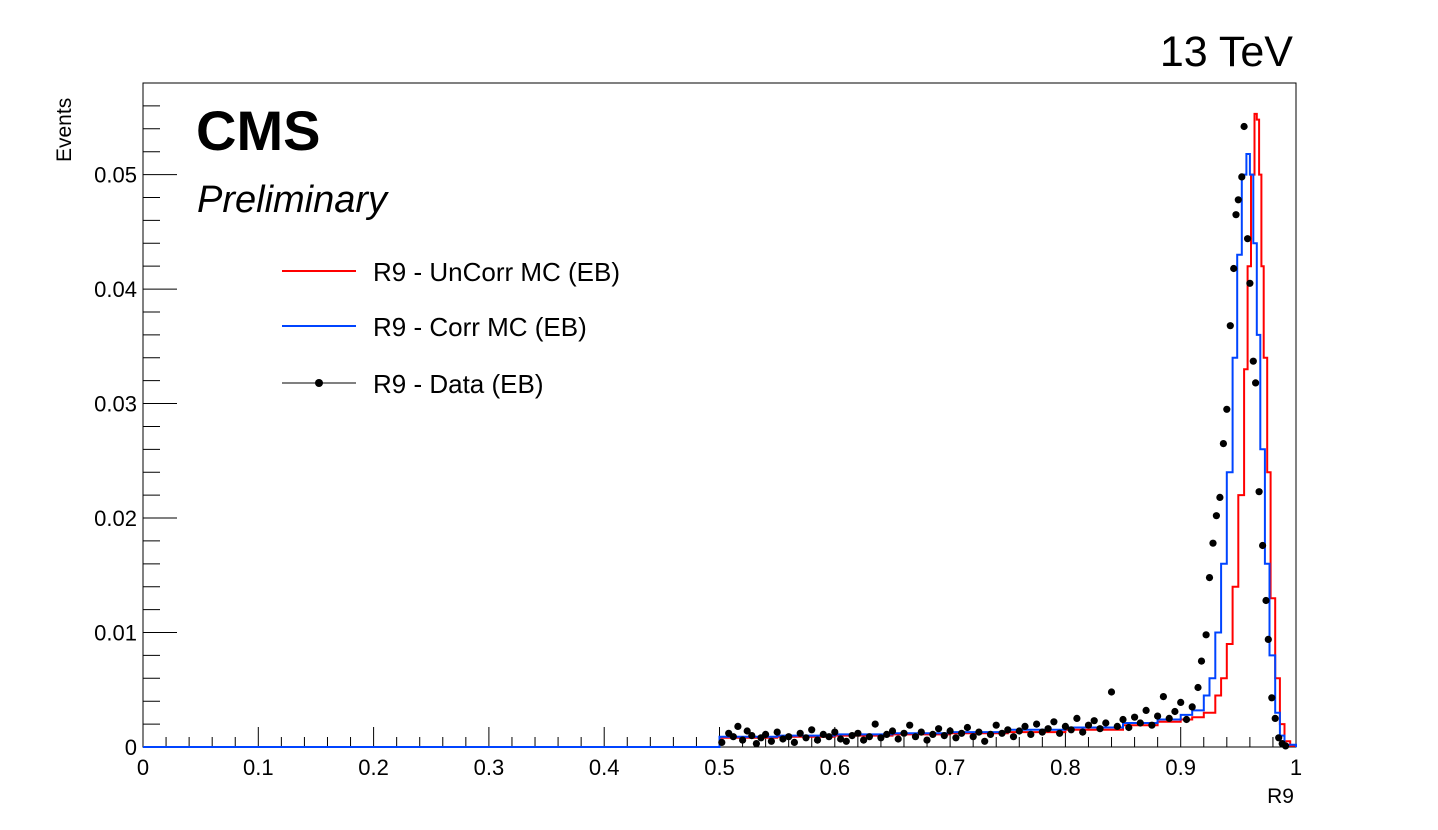  What do you see at coordinates (143, 767) in the screenshot?
I see `x-tick-label: 0` at bounding box center [143, 767].